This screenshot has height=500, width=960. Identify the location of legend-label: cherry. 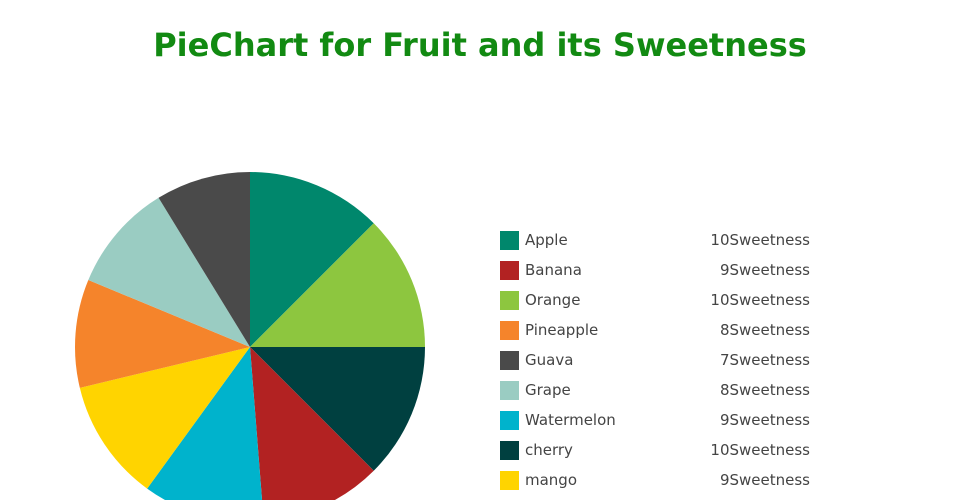
(549, 450).